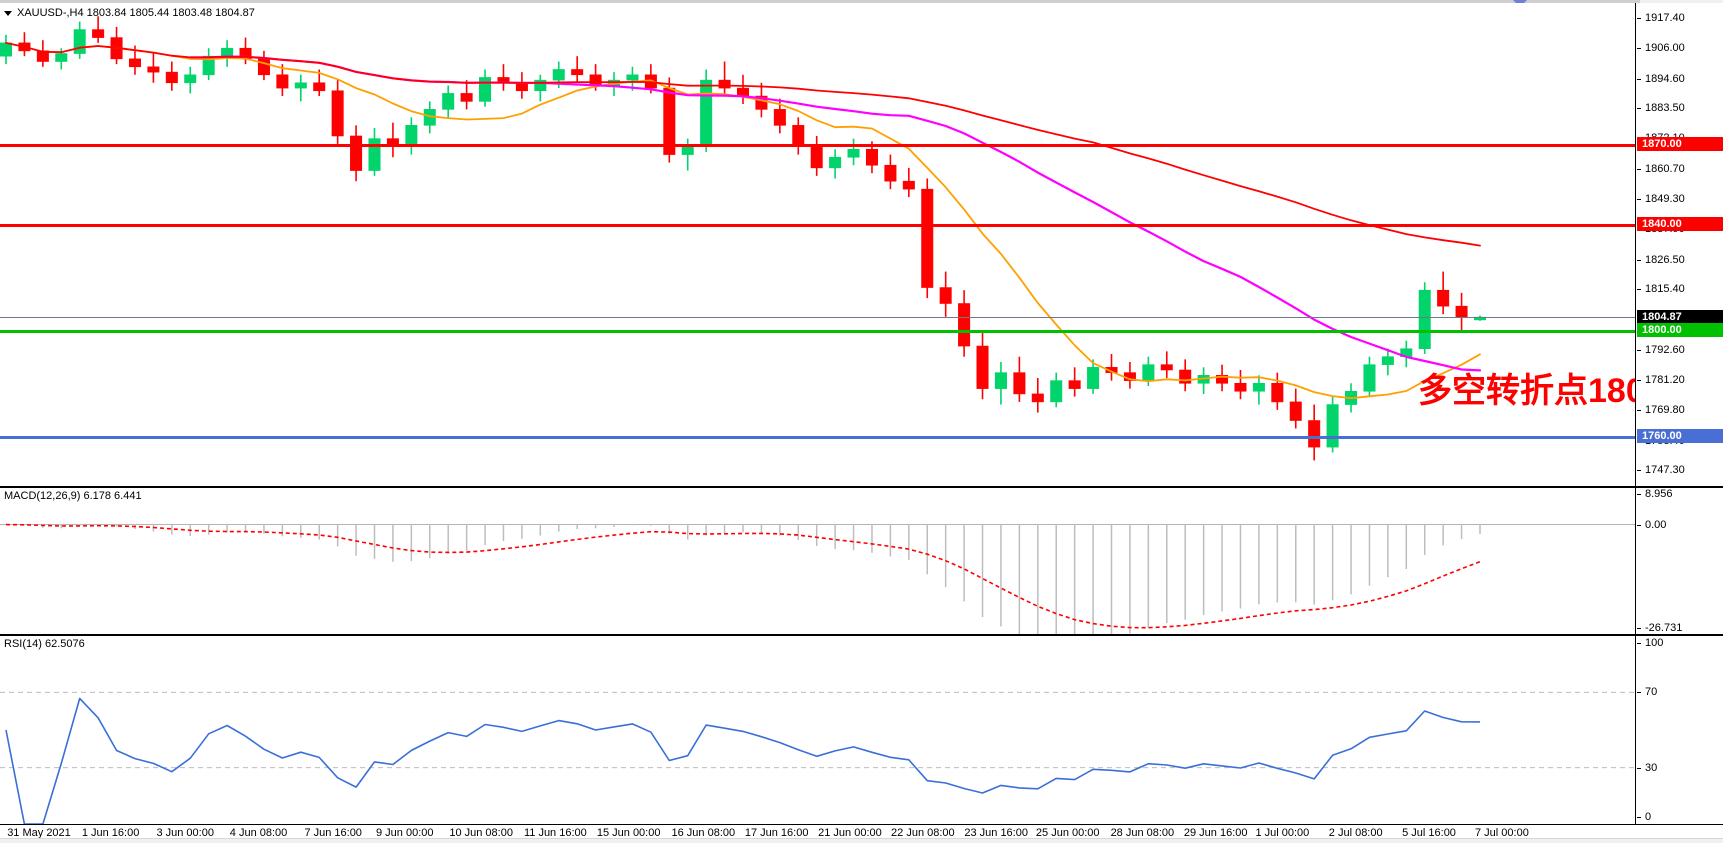 The image size is (1723, 843). What do you see at coordinates (817, 578) in the screenshot?
I see `macd-svg` at bounding box center [817, 578].